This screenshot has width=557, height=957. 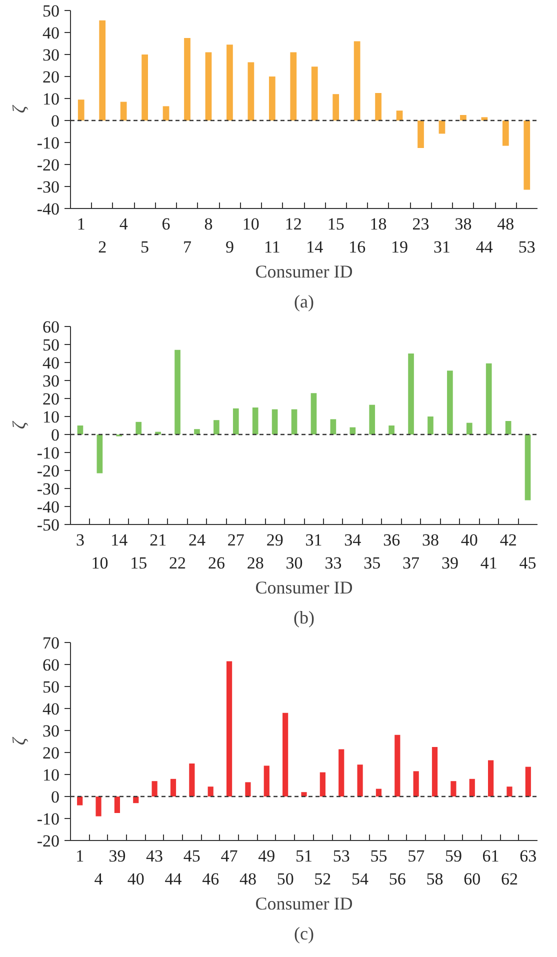 I want to click on x-tick-label: 54, so click(x=361, y=878).